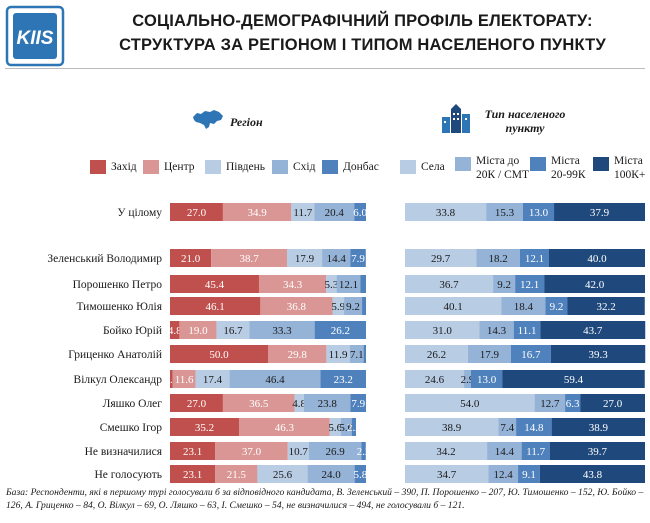 This screenshot has height=523, width=650. What do you see at coordinates (128, 475) in the screenshot?
I see `category-label: Не голосують` at bounding box center [128, 475].